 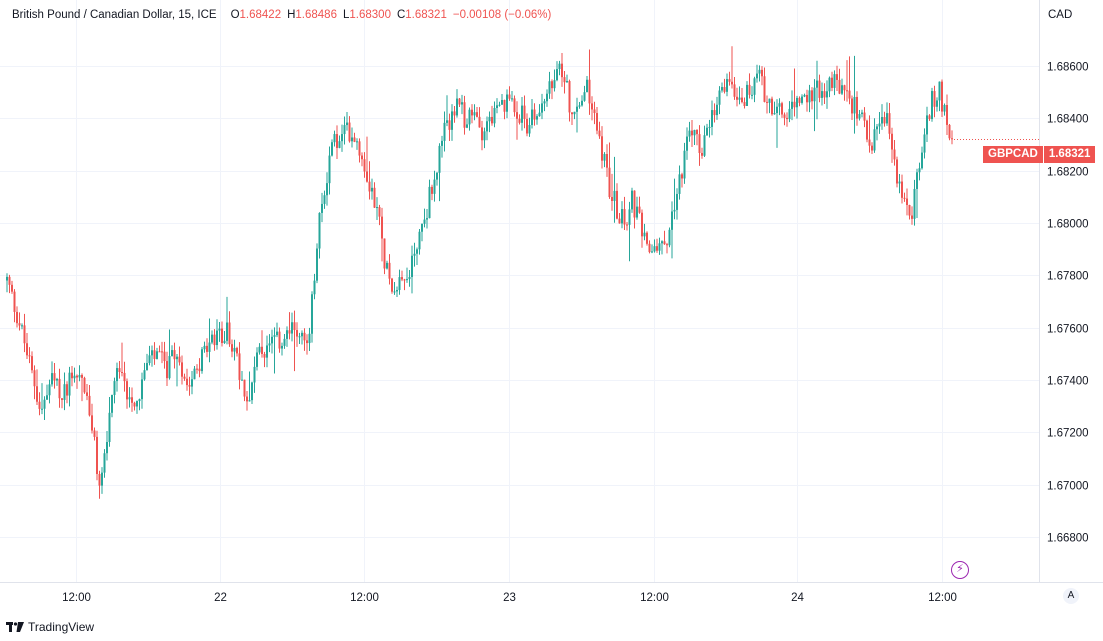 What do you see at coordinates (401, 15) in the screenshot?
I see `close-key: C` at bounding box center [401, 15].